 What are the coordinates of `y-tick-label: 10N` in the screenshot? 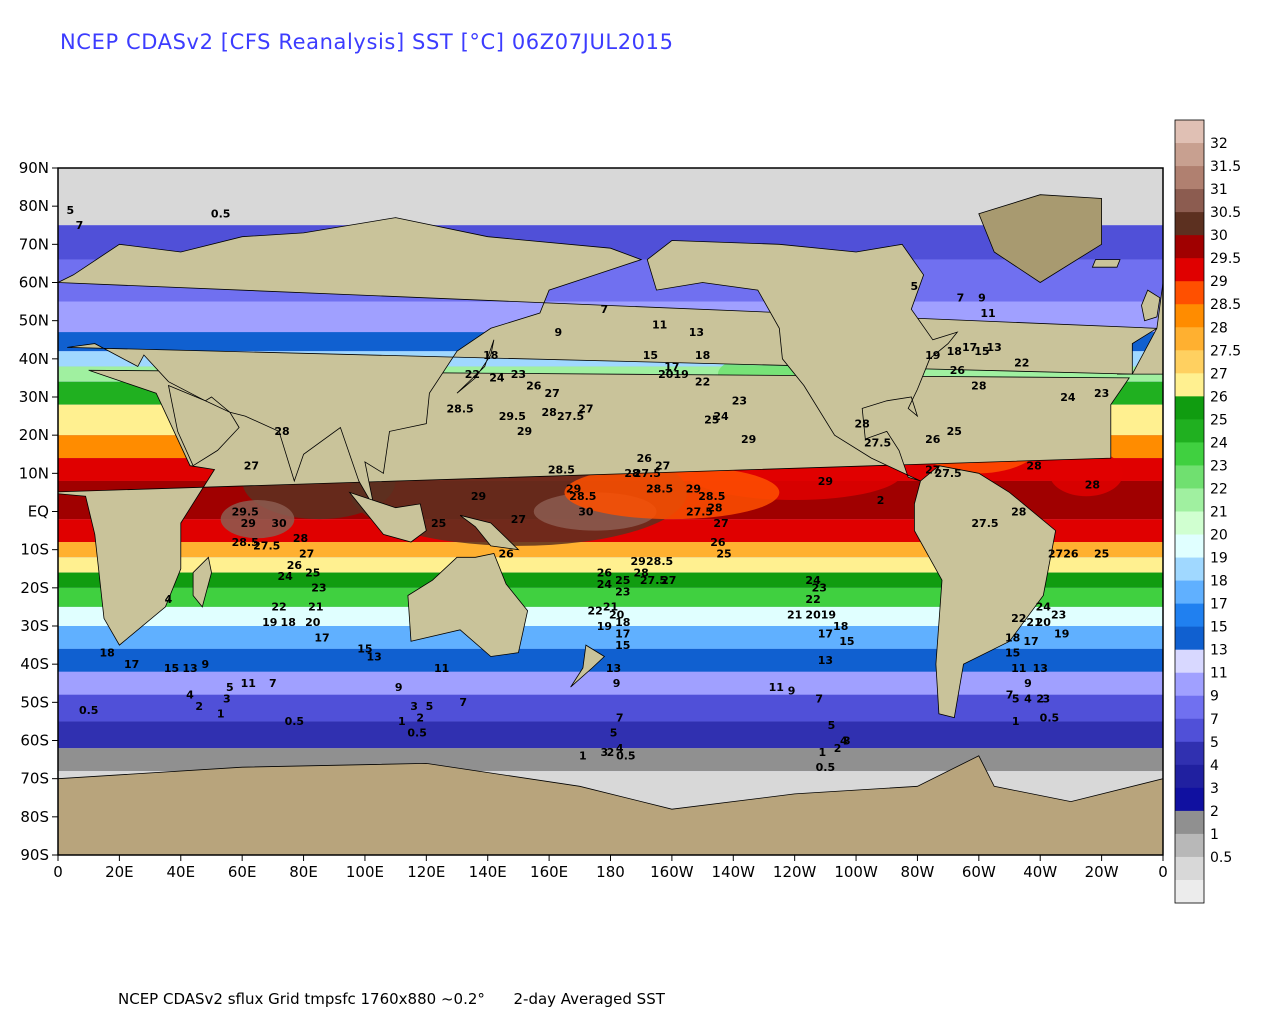 It's located at (34, 473).